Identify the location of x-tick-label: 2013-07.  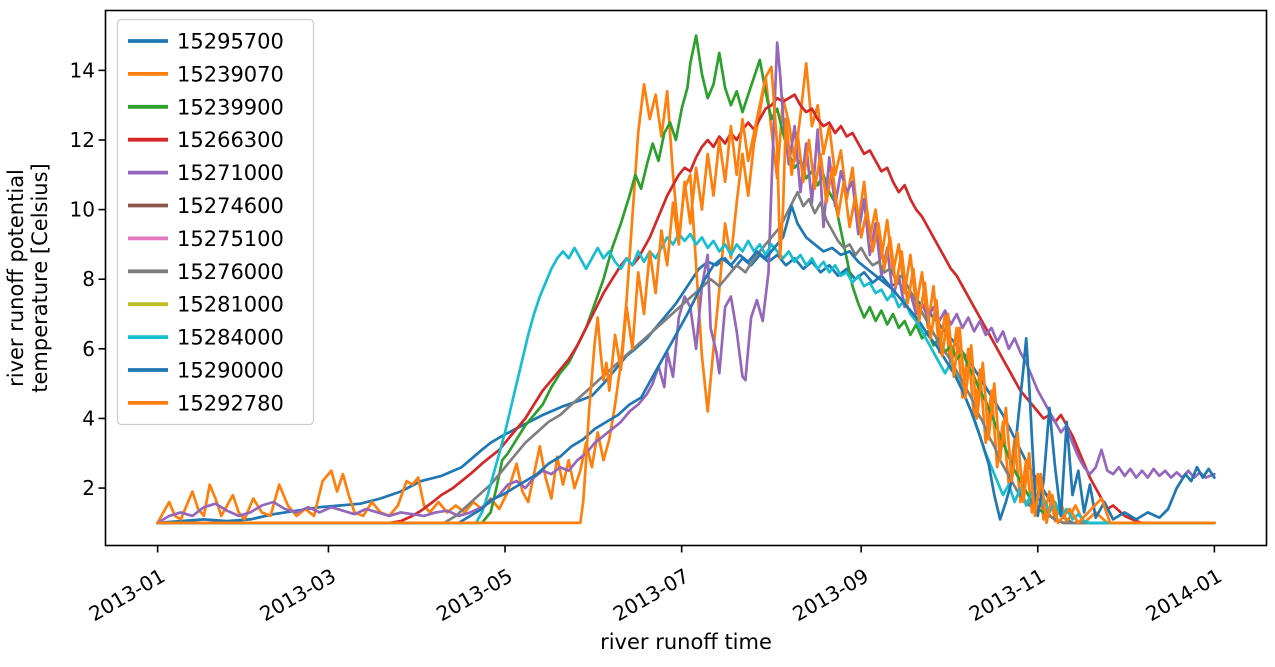
(651, 595).